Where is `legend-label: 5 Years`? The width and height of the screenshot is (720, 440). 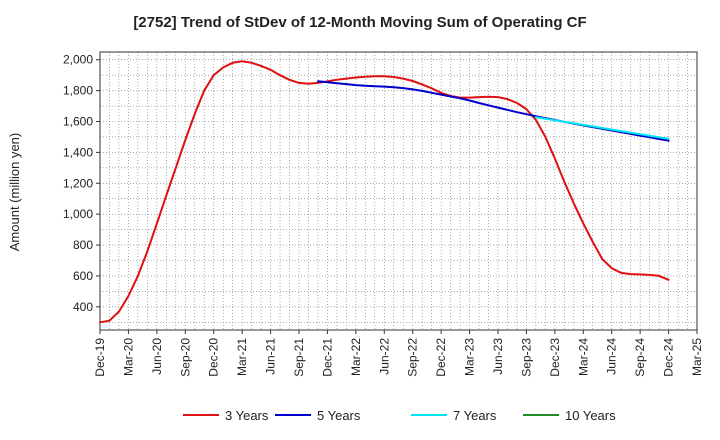
legend-label: 5 Years is located at coordinates (339, 415).